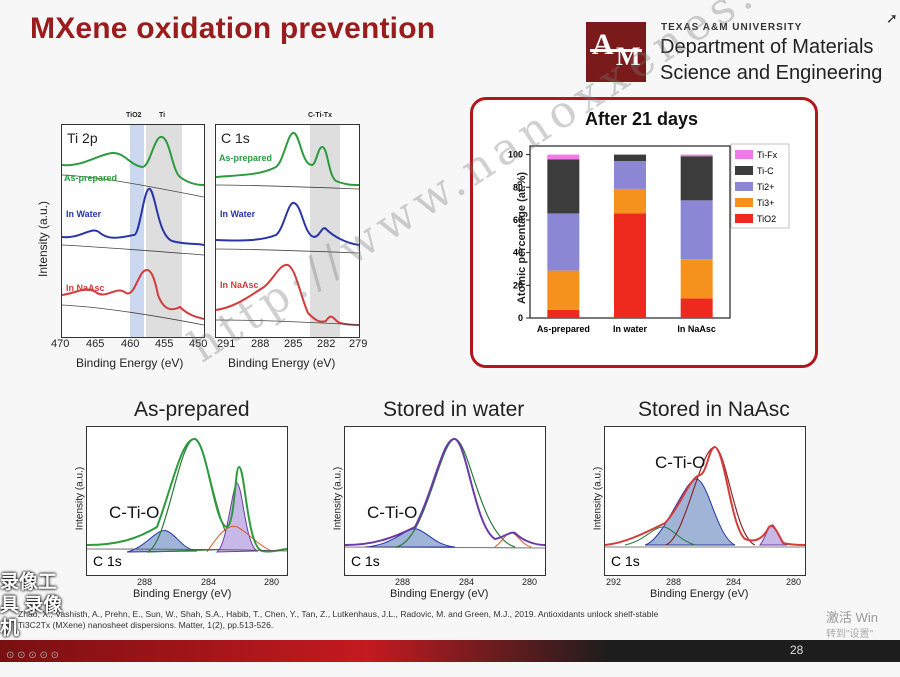  What do you see at coordinates (642, 119) in the screenshot?
I see `chart-title: After 21 days` at bounding box center [642, 119].